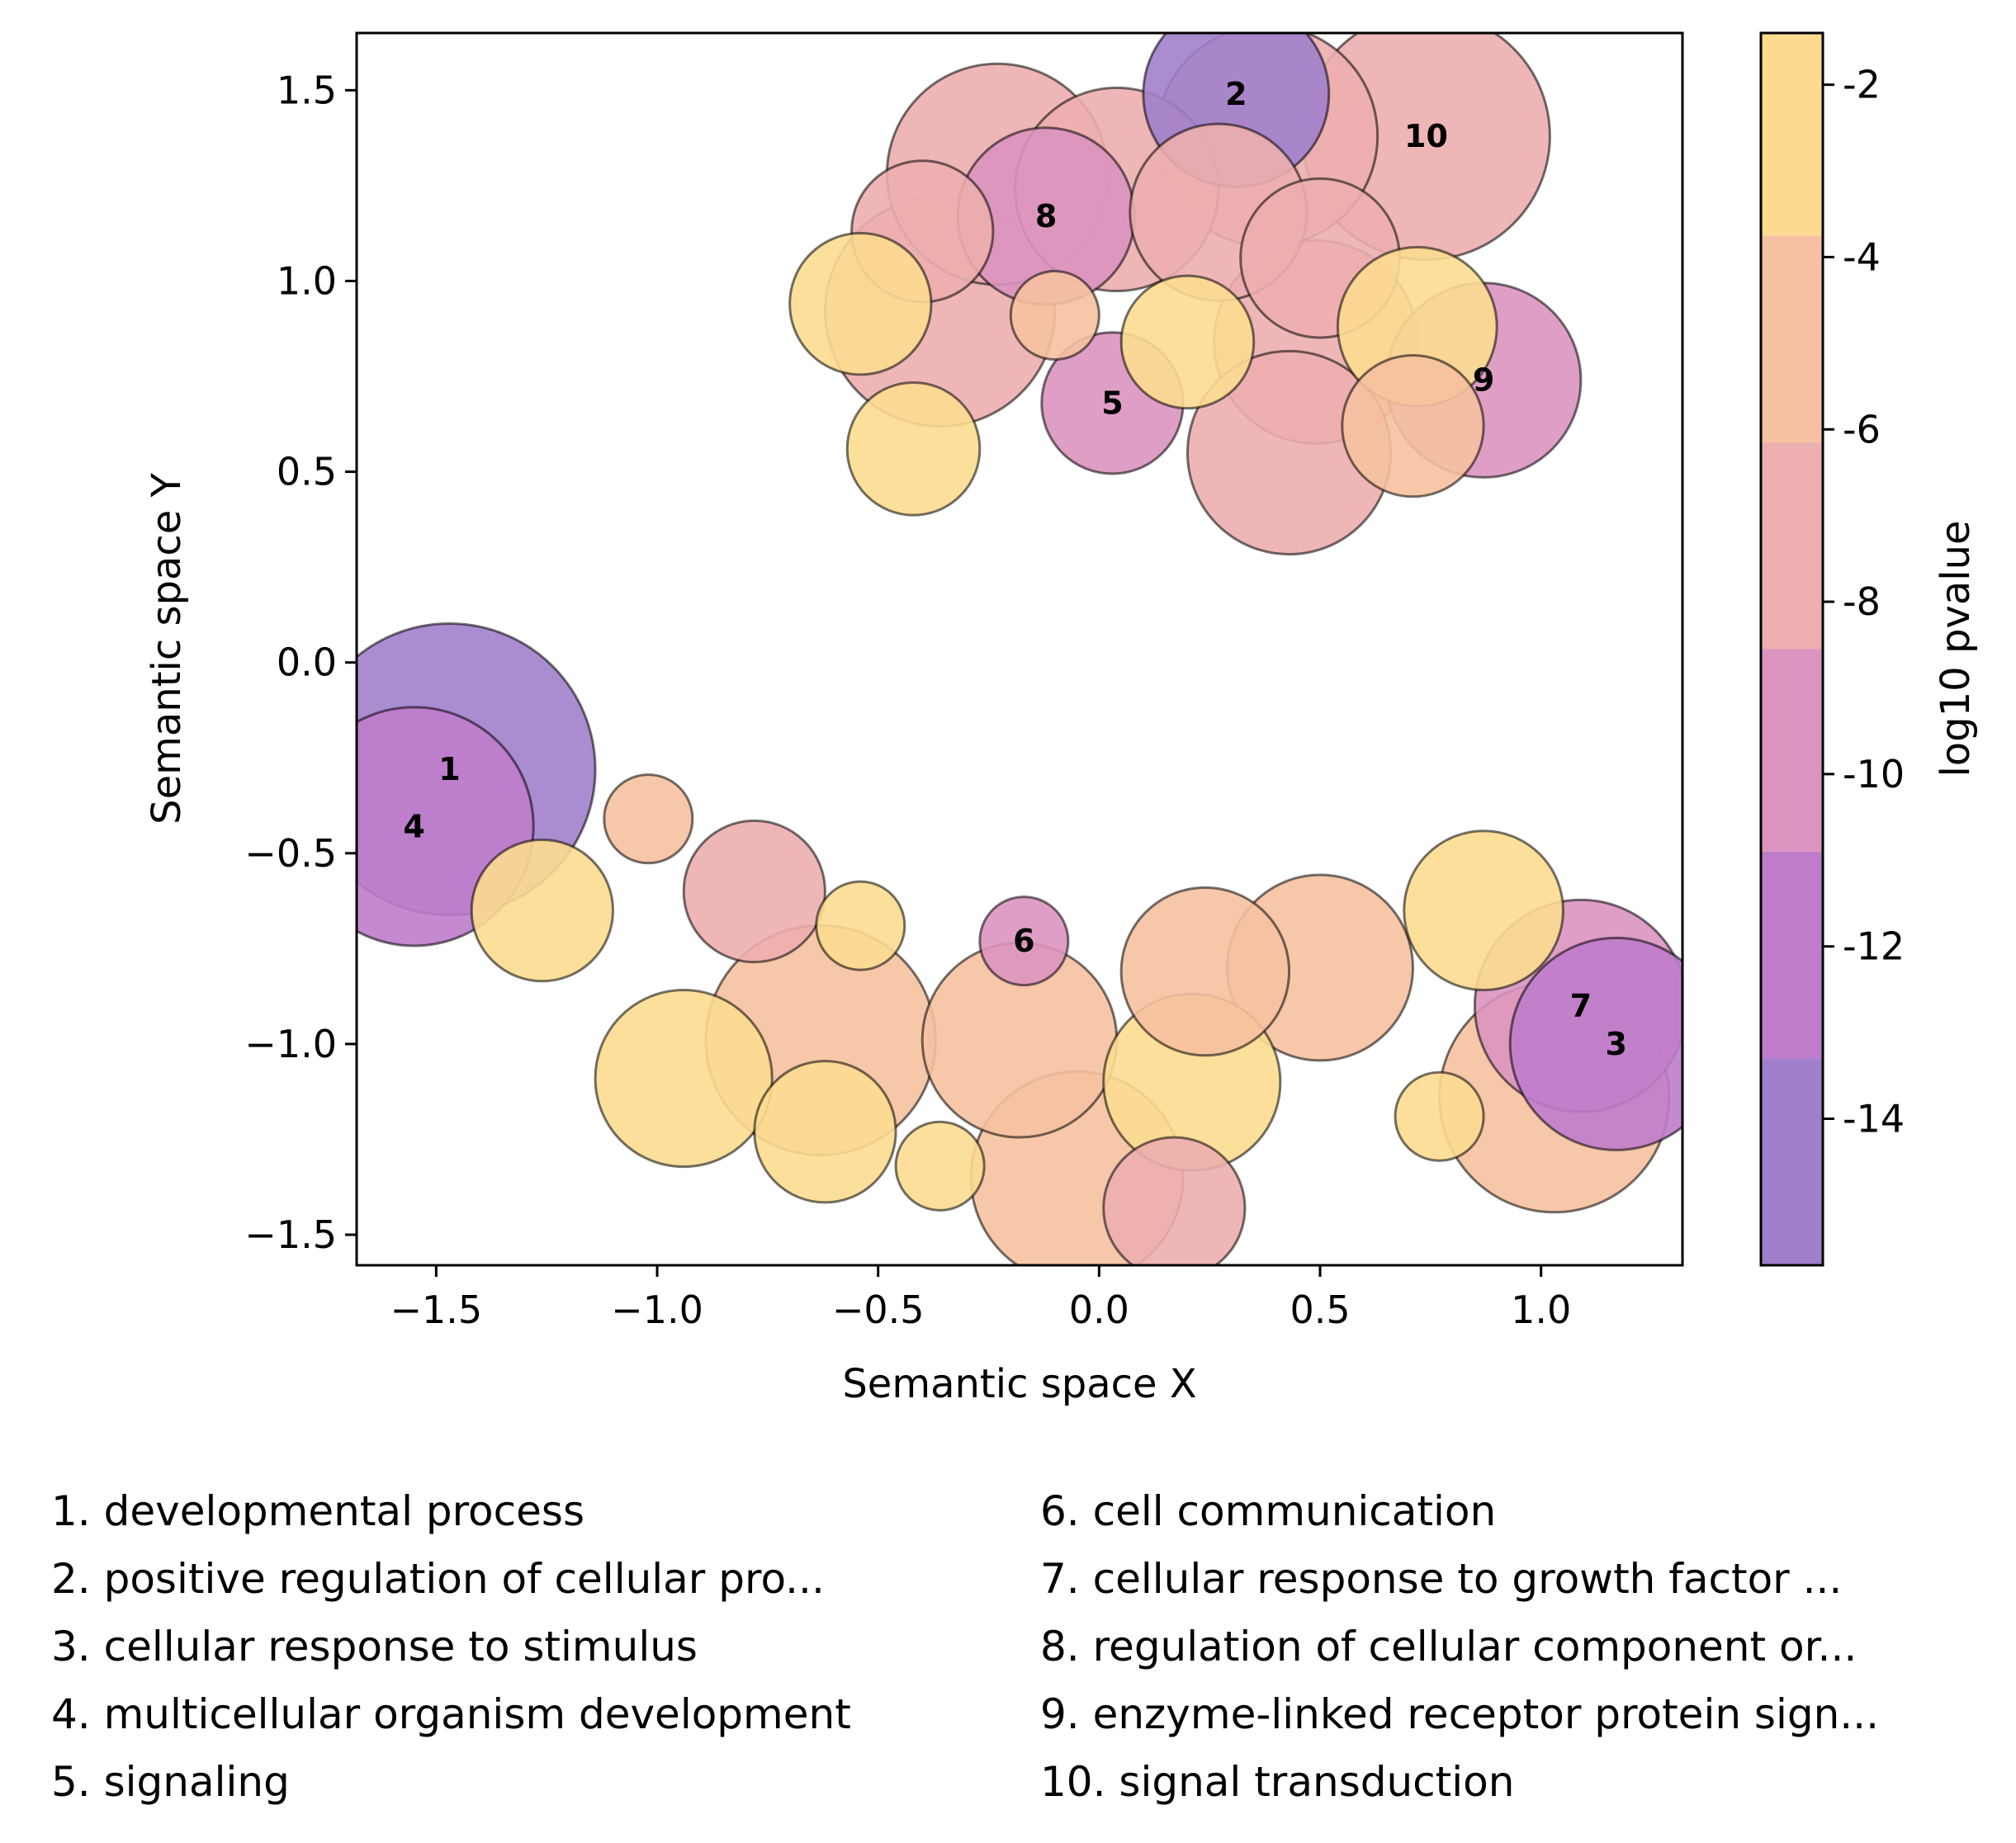 Image resolution: width=2016 pixels, height=1843 pixels. I want to click on y-tick-label: 1.5, so click(307, 90).